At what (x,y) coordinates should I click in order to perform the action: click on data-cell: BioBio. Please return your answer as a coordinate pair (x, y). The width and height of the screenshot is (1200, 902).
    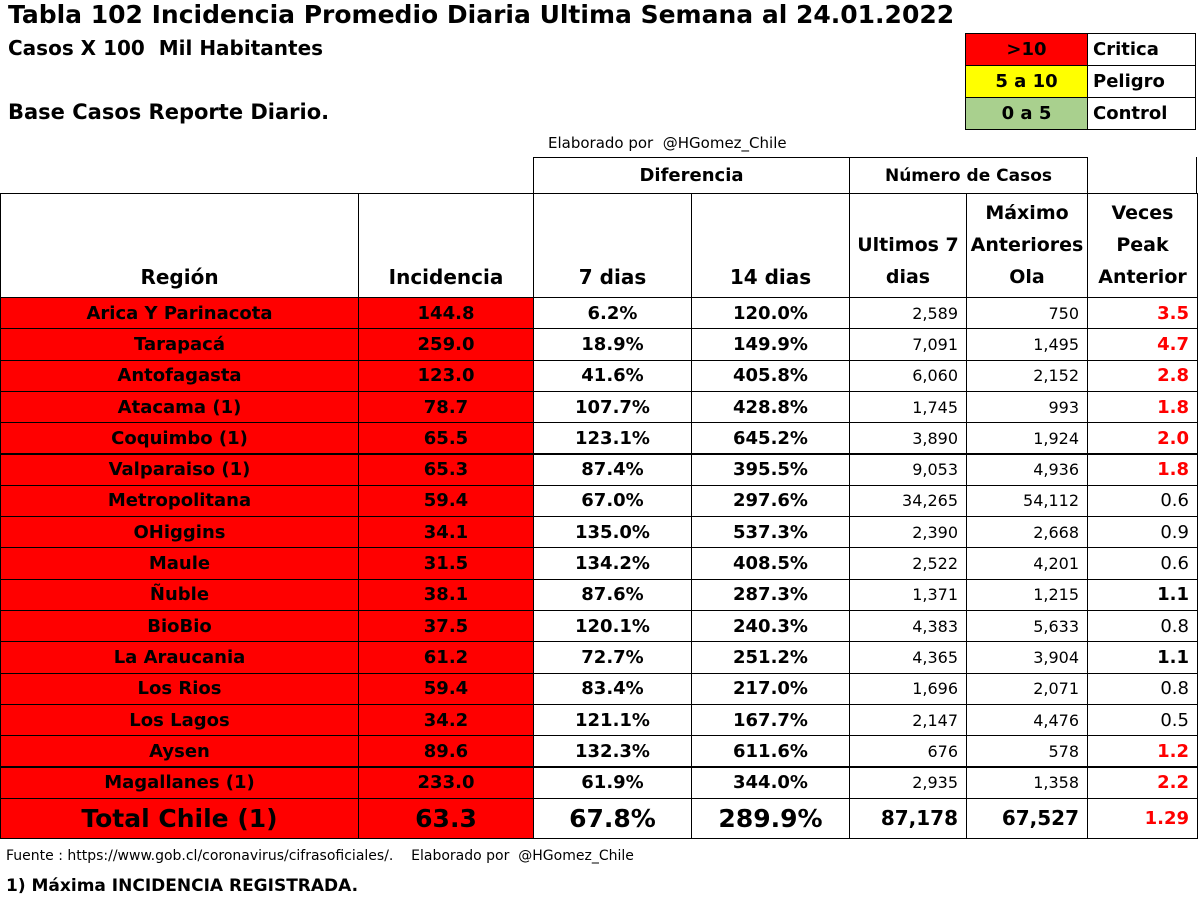
    Looking at the image, I should click on (179, 626).